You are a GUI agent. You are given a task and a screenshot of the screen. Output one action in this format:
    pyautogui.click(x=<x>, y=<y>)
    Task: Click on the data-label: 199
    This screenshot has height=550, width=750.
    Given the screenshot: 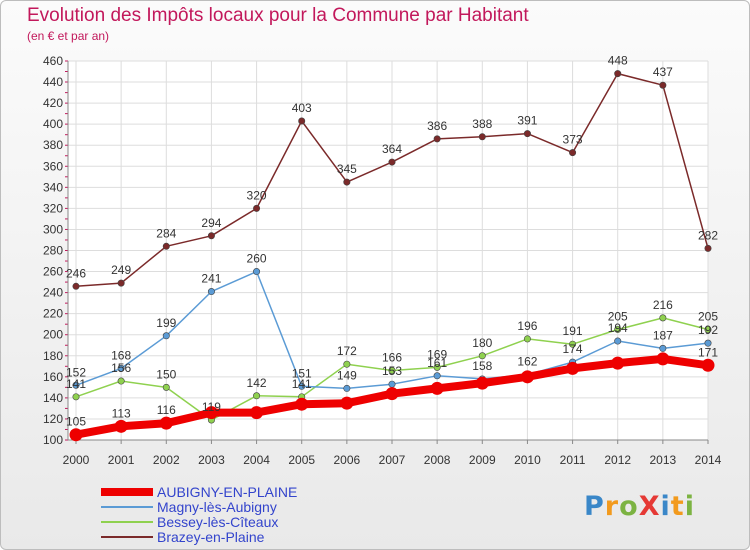 What is the action you would take?
    pyautogui.click(x=166, y=323)
    